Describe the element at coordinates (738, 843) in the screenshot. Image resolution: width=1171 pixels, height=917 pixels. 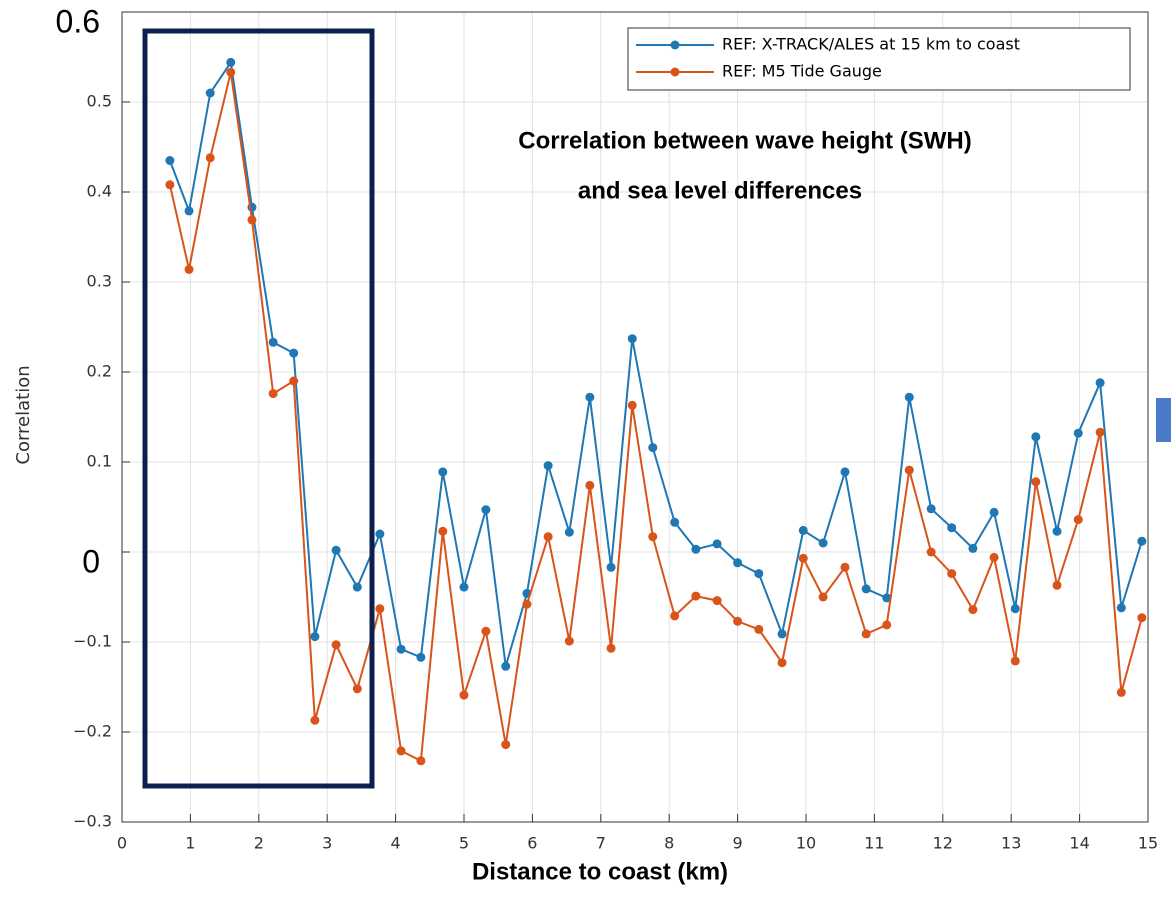
I see `x-tick-label: 9` at that location.